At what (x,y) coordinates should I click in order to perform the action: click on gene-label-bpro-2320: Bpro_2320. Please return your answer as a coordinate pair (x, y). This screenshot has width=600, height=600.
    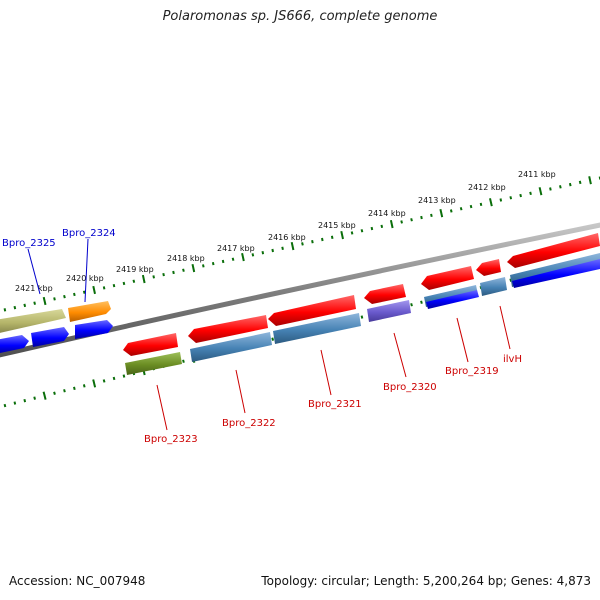
    Looking at the image, I should click on (410, 387).